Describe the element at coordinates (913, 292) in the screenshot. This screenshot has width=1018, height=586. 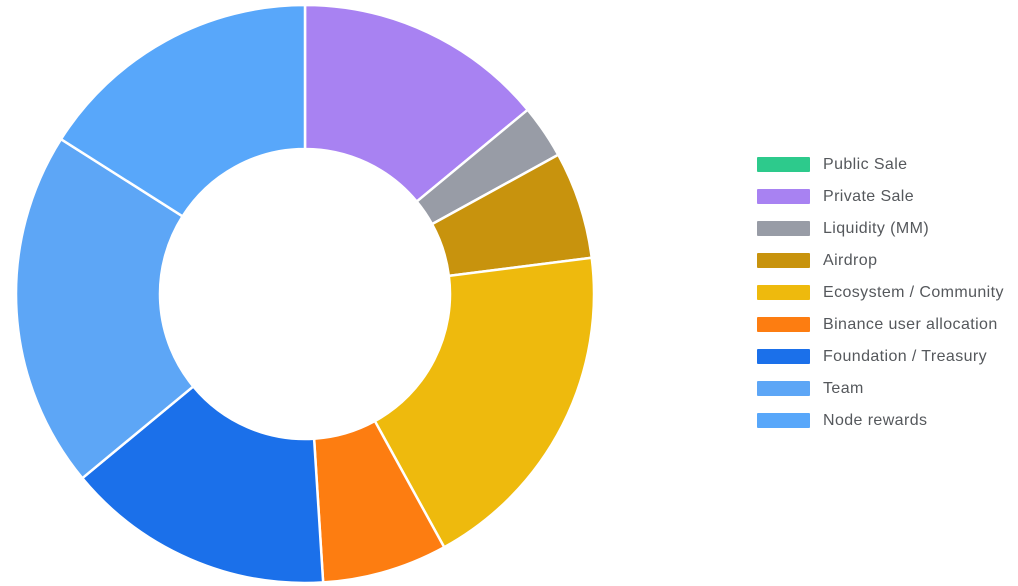
I see `legend-label: Ecosystem / Community` at that location.